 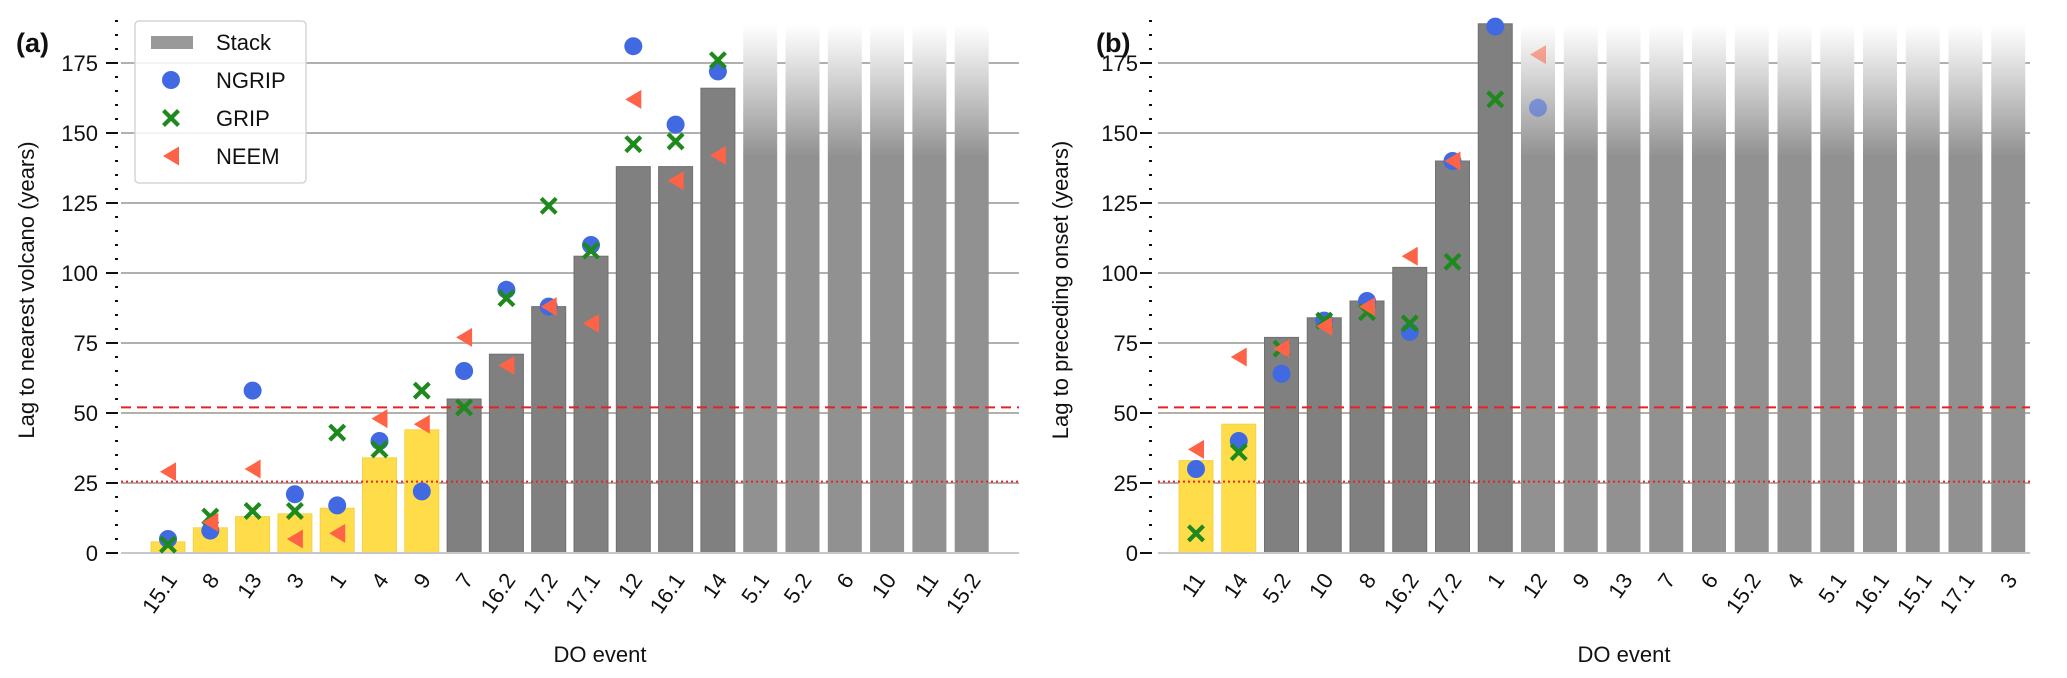 I want to click on x-axis-label: DO event, so click(x=600, y=654).